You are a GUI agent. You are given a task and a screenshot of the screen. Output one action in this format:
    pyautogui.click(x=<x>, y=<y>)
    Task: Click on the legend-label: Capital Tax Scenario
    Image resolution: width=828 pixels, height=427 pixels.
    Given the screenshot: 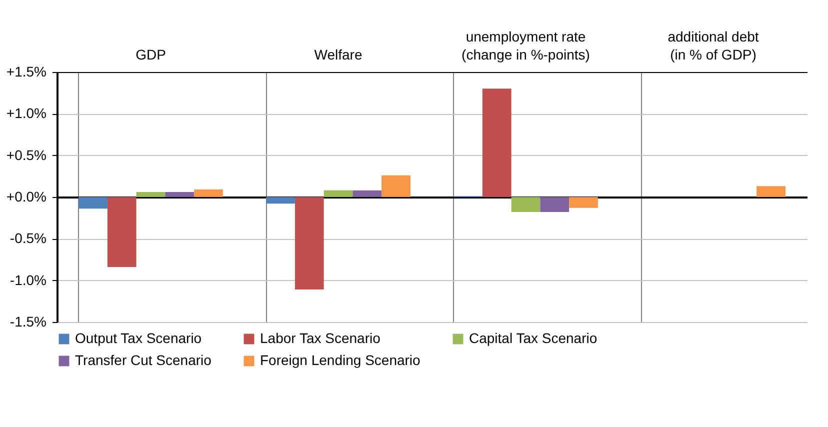 What is the action you would take?
    pyautogui.click(x=533, y=338)
    